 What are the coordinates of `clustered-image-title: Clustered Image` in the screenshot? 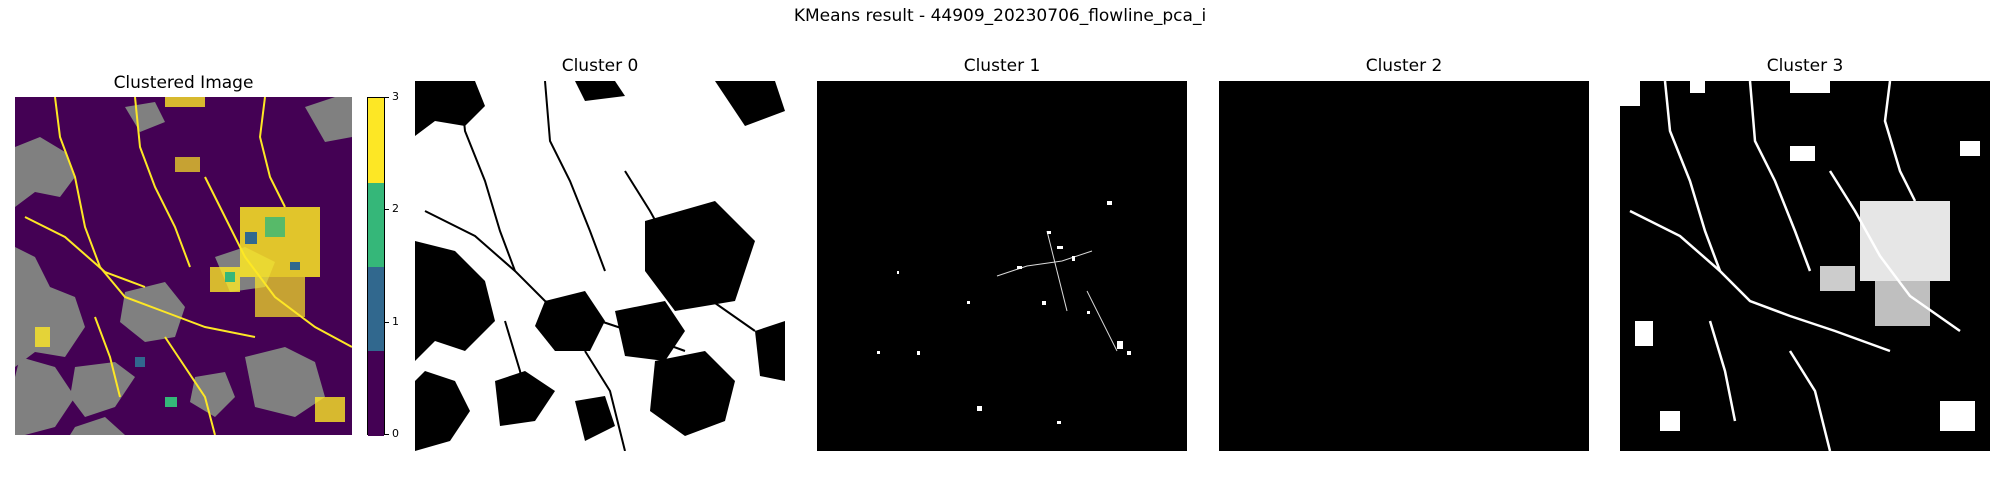 It's located at (183, 83).